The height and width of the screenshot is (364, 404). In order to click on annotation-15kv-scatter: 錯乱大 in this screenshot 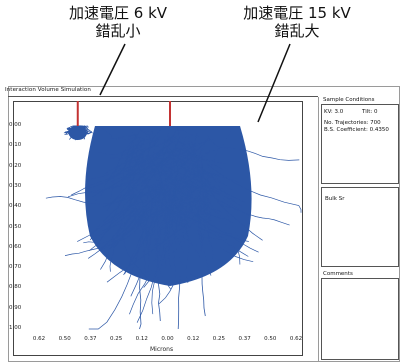, I will do `click(297, 31)`.